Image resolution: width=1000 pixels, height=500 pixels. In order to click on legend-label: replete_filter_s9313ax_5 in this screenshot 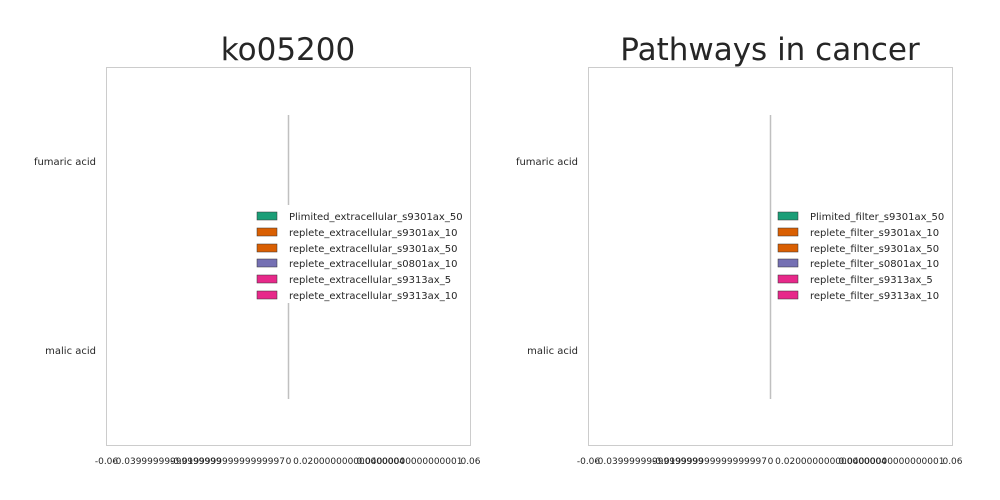, I will do `click(871, 280)`.